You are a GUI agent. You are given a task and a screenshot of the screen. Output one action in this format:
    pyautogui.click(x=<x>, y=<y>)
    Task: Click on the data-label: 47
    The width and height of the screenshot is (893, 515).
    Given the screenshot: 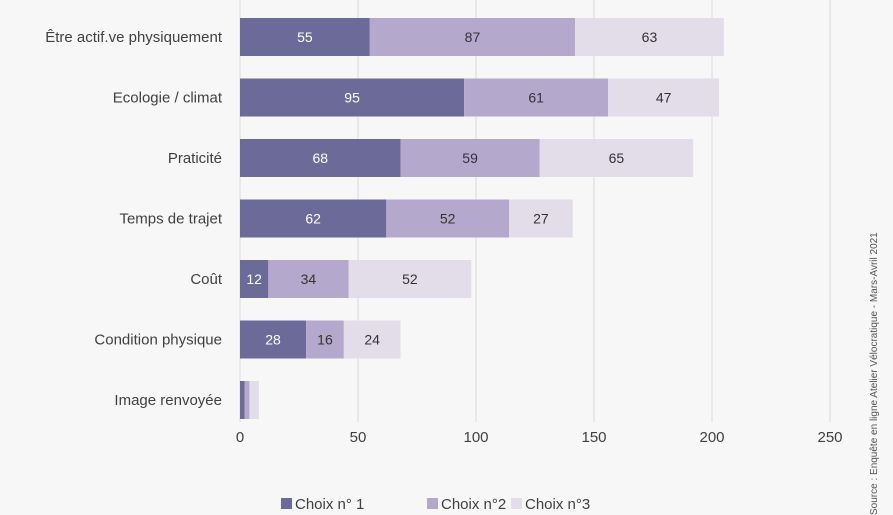 What is the action you would take?
    pyautogui.click(x=664, y=98)
    